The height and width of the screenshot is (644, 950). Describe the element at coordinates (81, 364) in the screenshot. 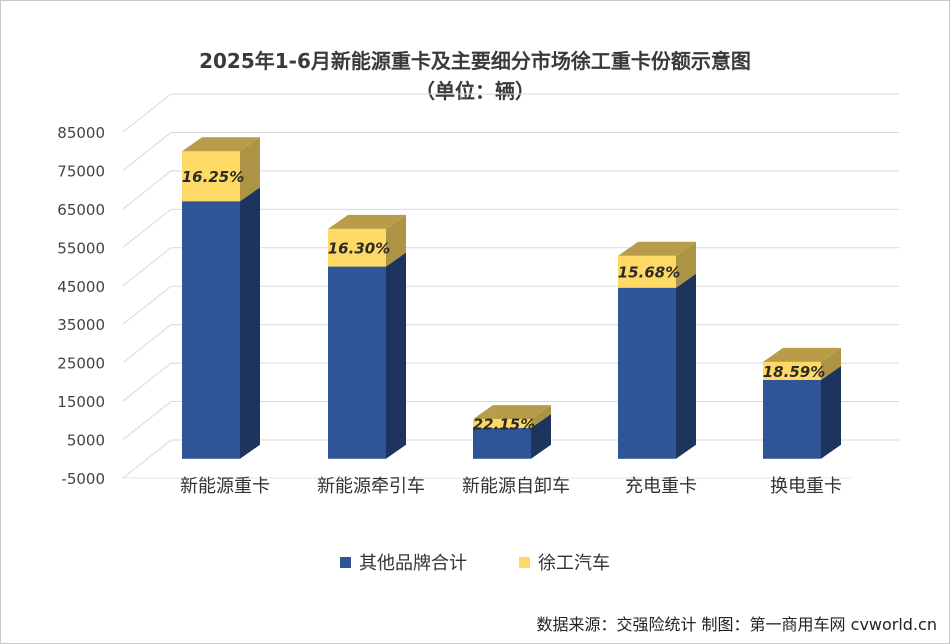

I see `y-tick-label: 25000` at that location.